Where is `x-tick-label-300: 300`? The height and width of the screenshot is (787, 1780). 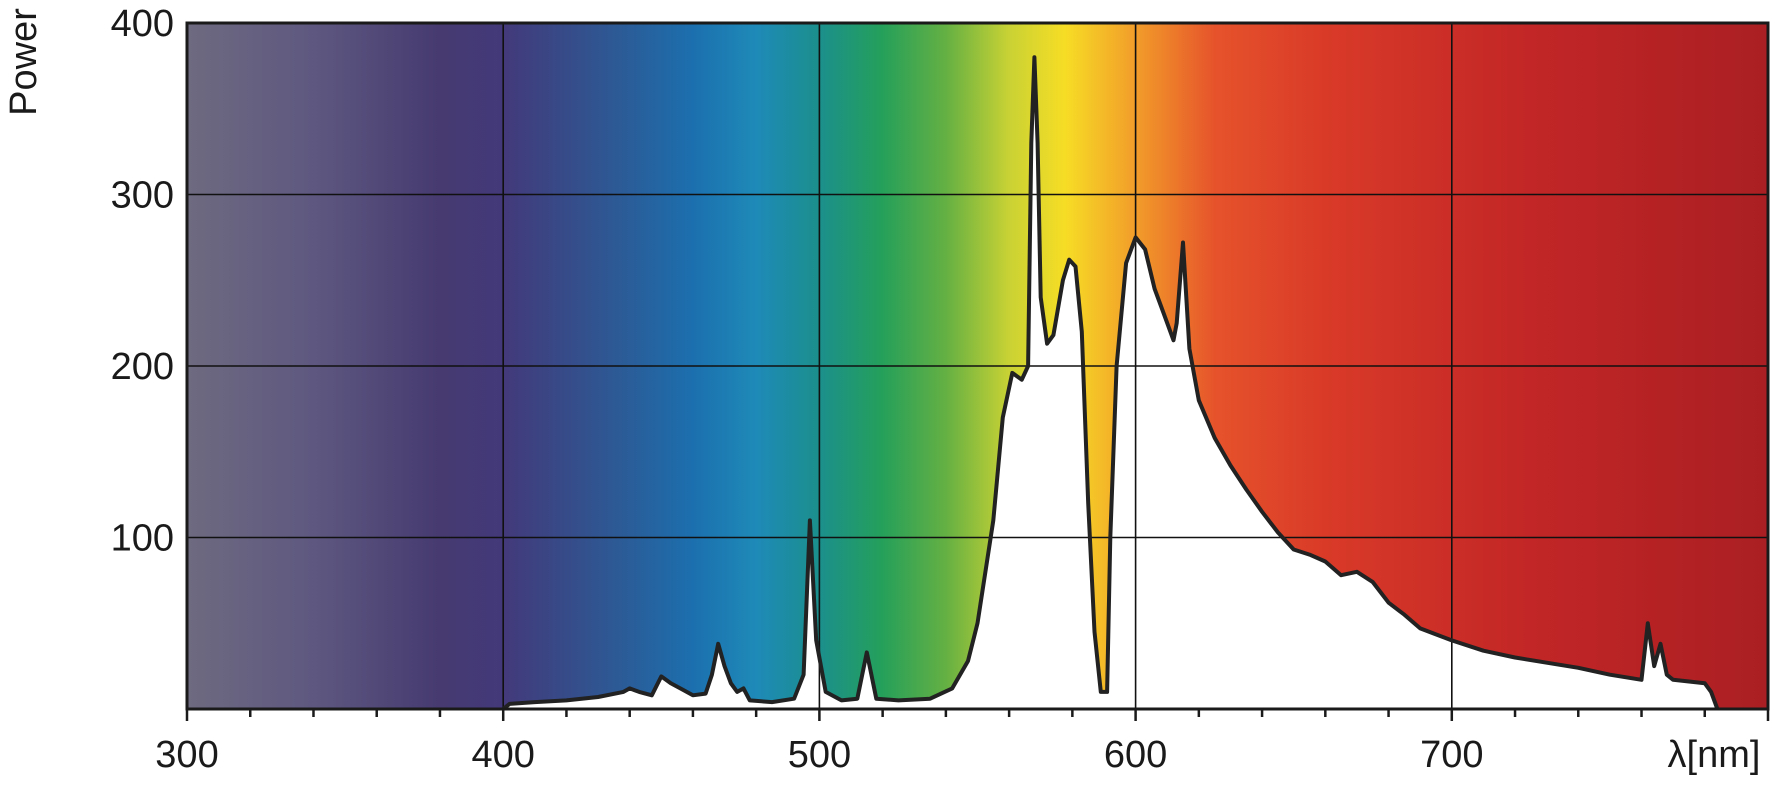
x-tick-label-300: 300 is located at coordinates (186, 755).